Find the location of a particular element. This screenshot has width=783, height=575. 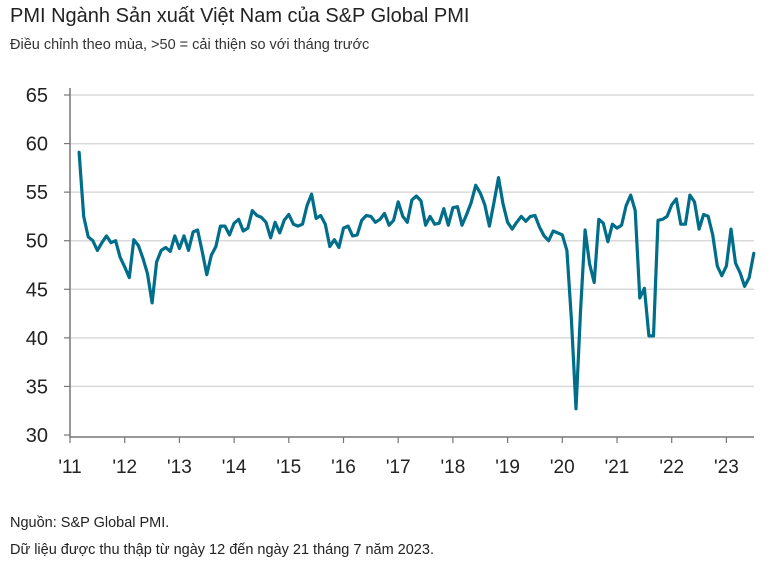

y-tick-label: 40 is located at coordinates (37, 339).